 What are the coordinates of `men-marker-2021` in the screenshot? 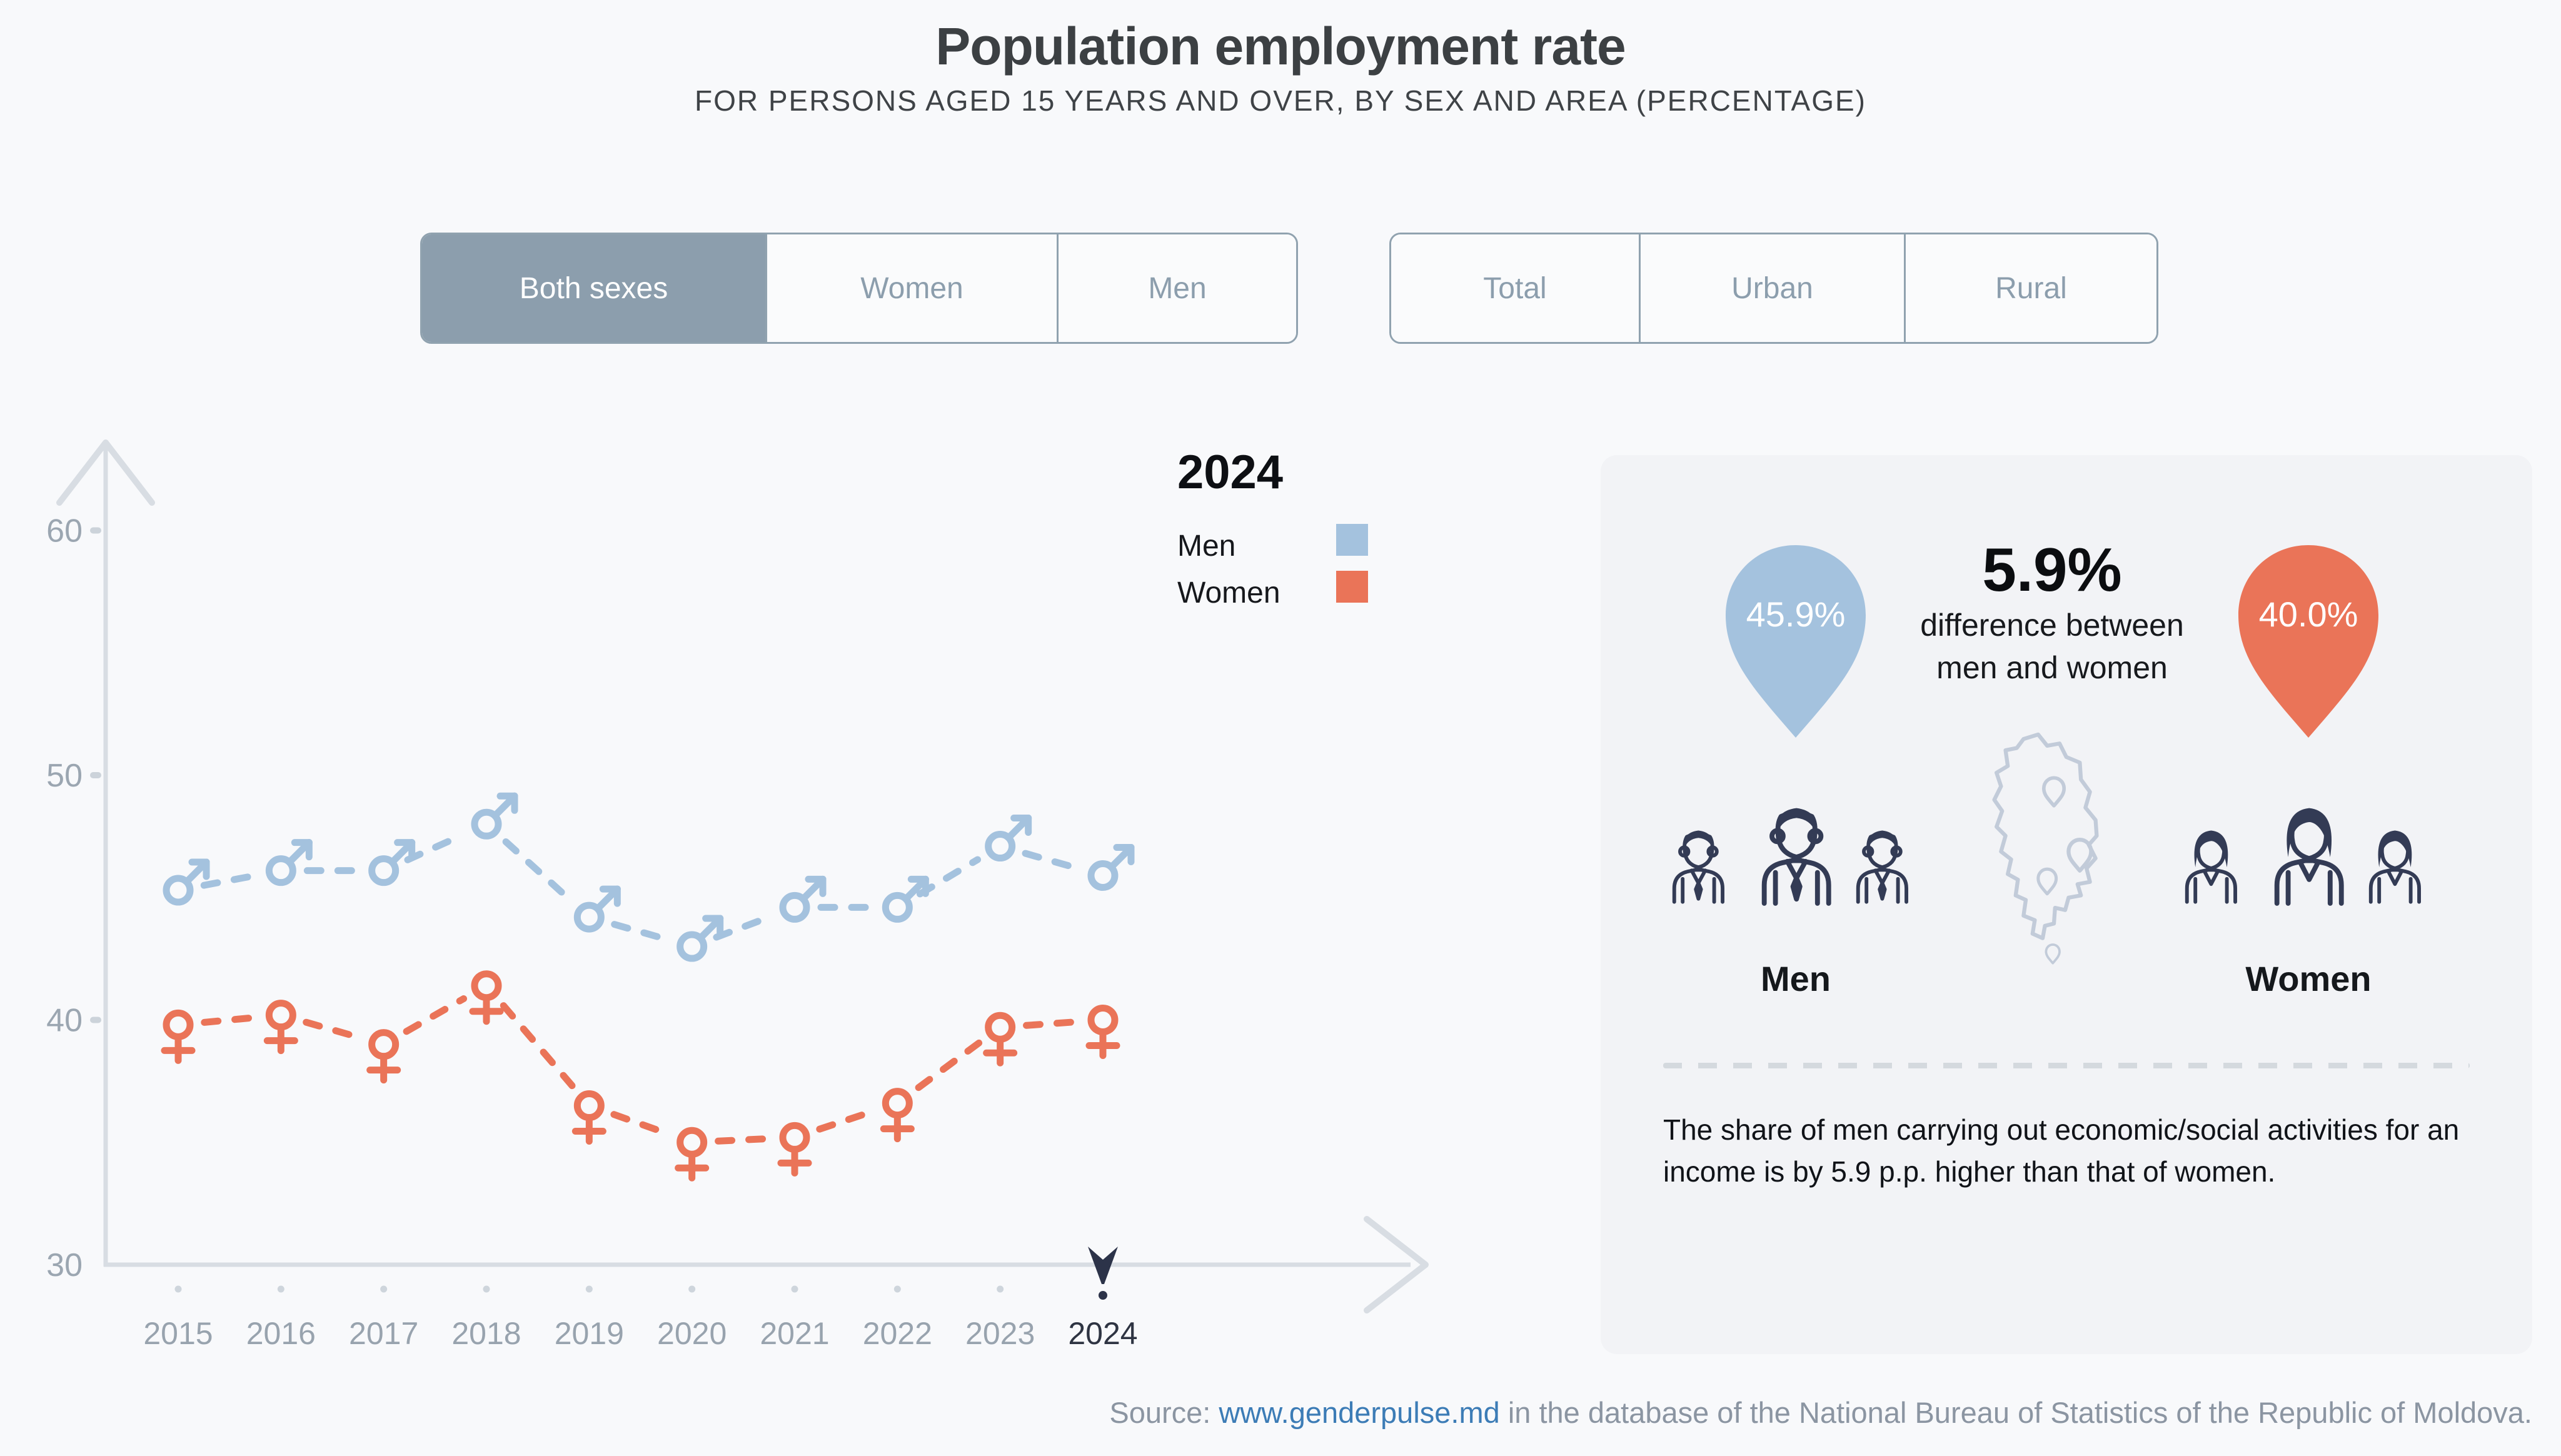 It's located at (803, 899).